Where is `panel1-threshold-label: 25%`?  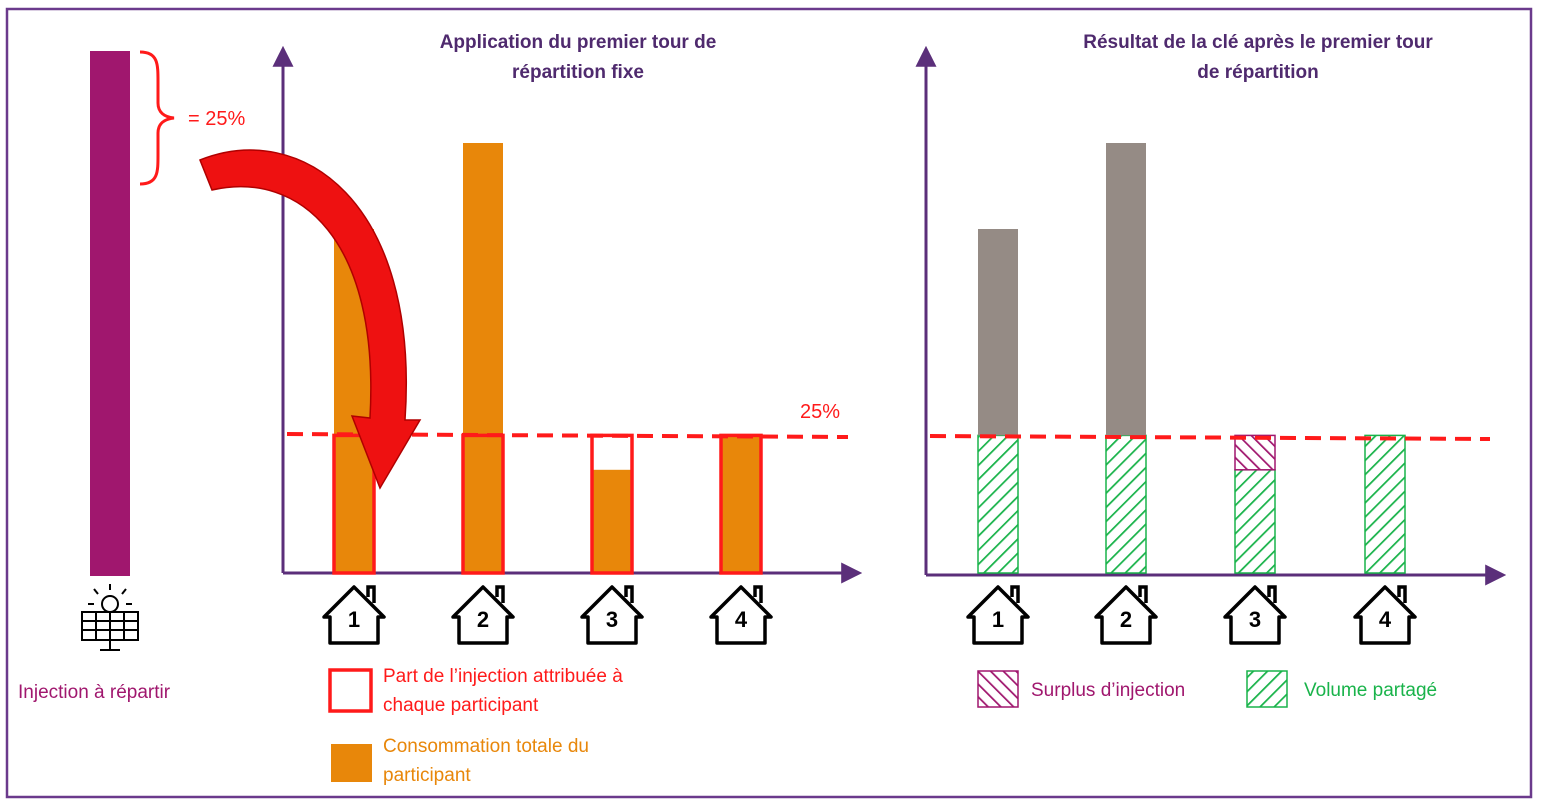 panel1-threshold-label: 25% is located at coordinates (820, 412).